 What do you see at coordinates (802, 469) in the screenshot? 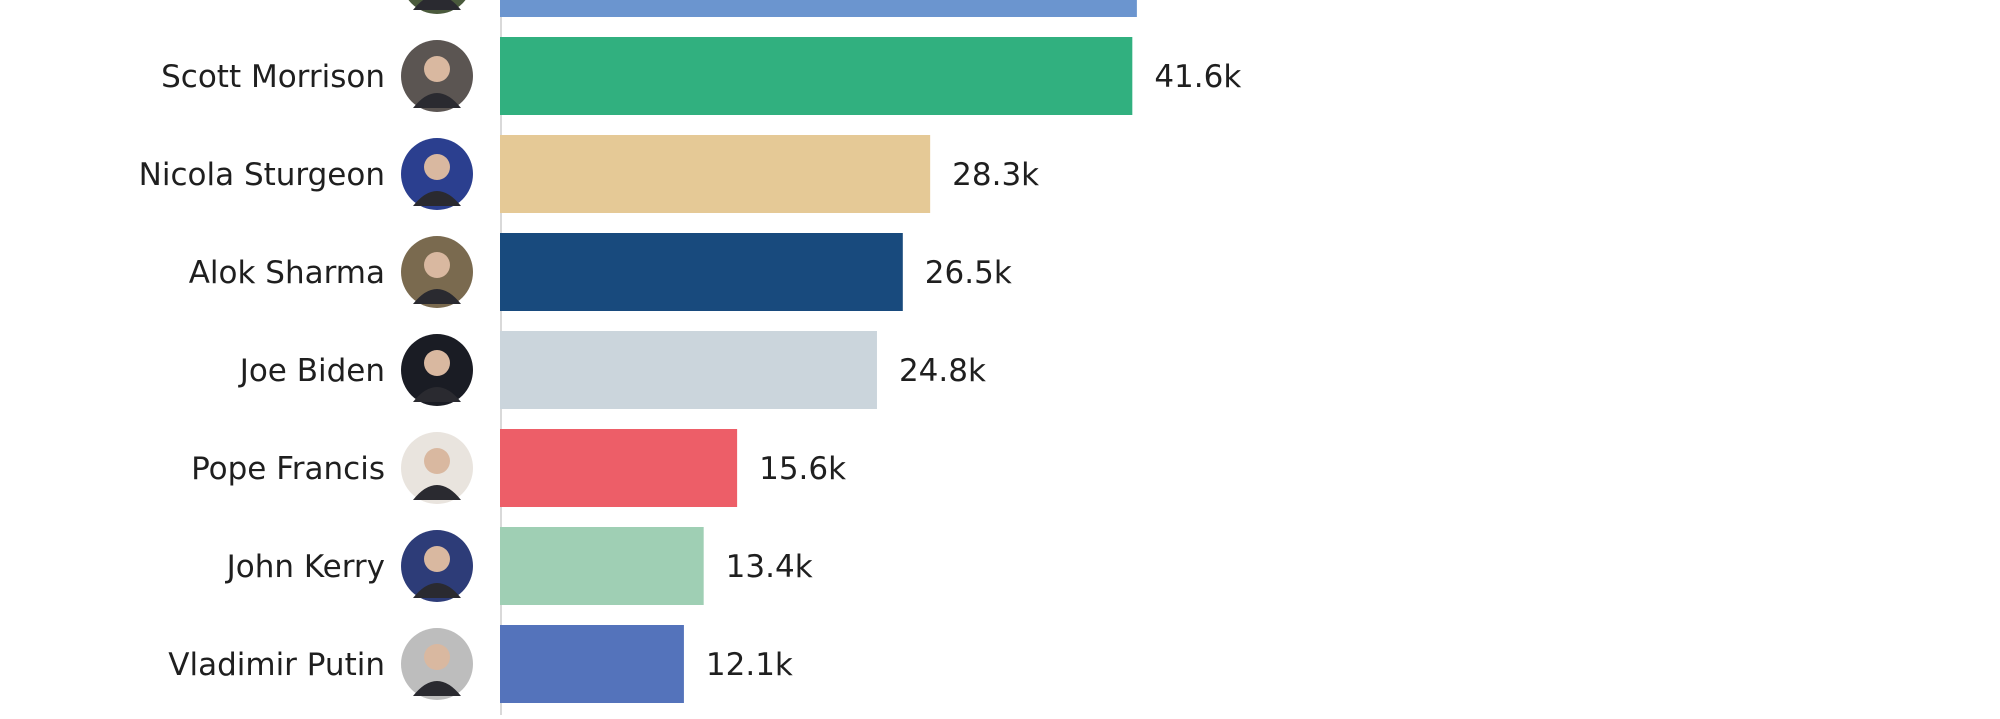
I see `value-label: 15.6k` at bounding box center [802, 469].